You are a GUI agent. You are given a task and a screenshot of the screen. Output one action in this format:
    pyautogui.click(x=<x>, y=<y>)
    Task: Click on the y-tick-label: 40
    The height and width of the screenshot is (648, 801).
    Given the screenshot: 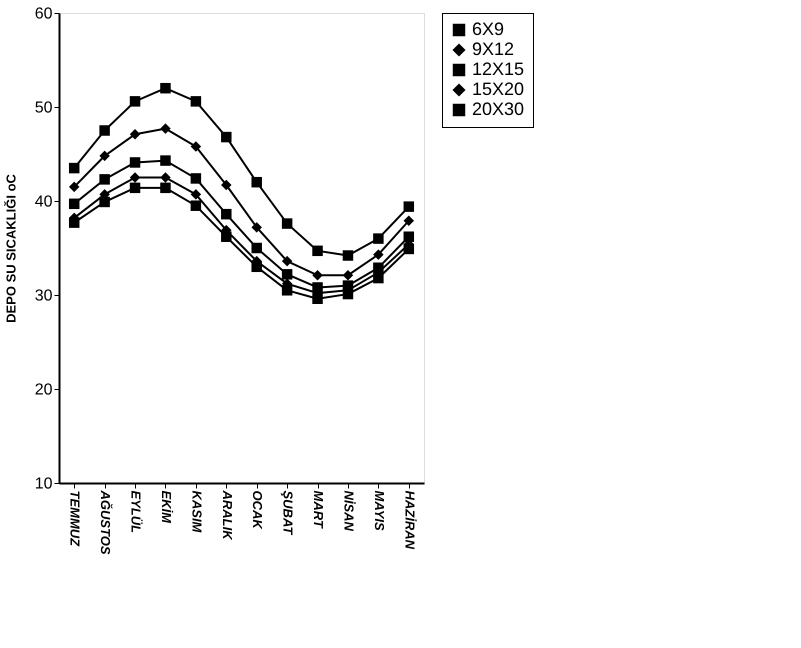 What is the action you would take?
    pyautogui.click(x=43, y=202)
    